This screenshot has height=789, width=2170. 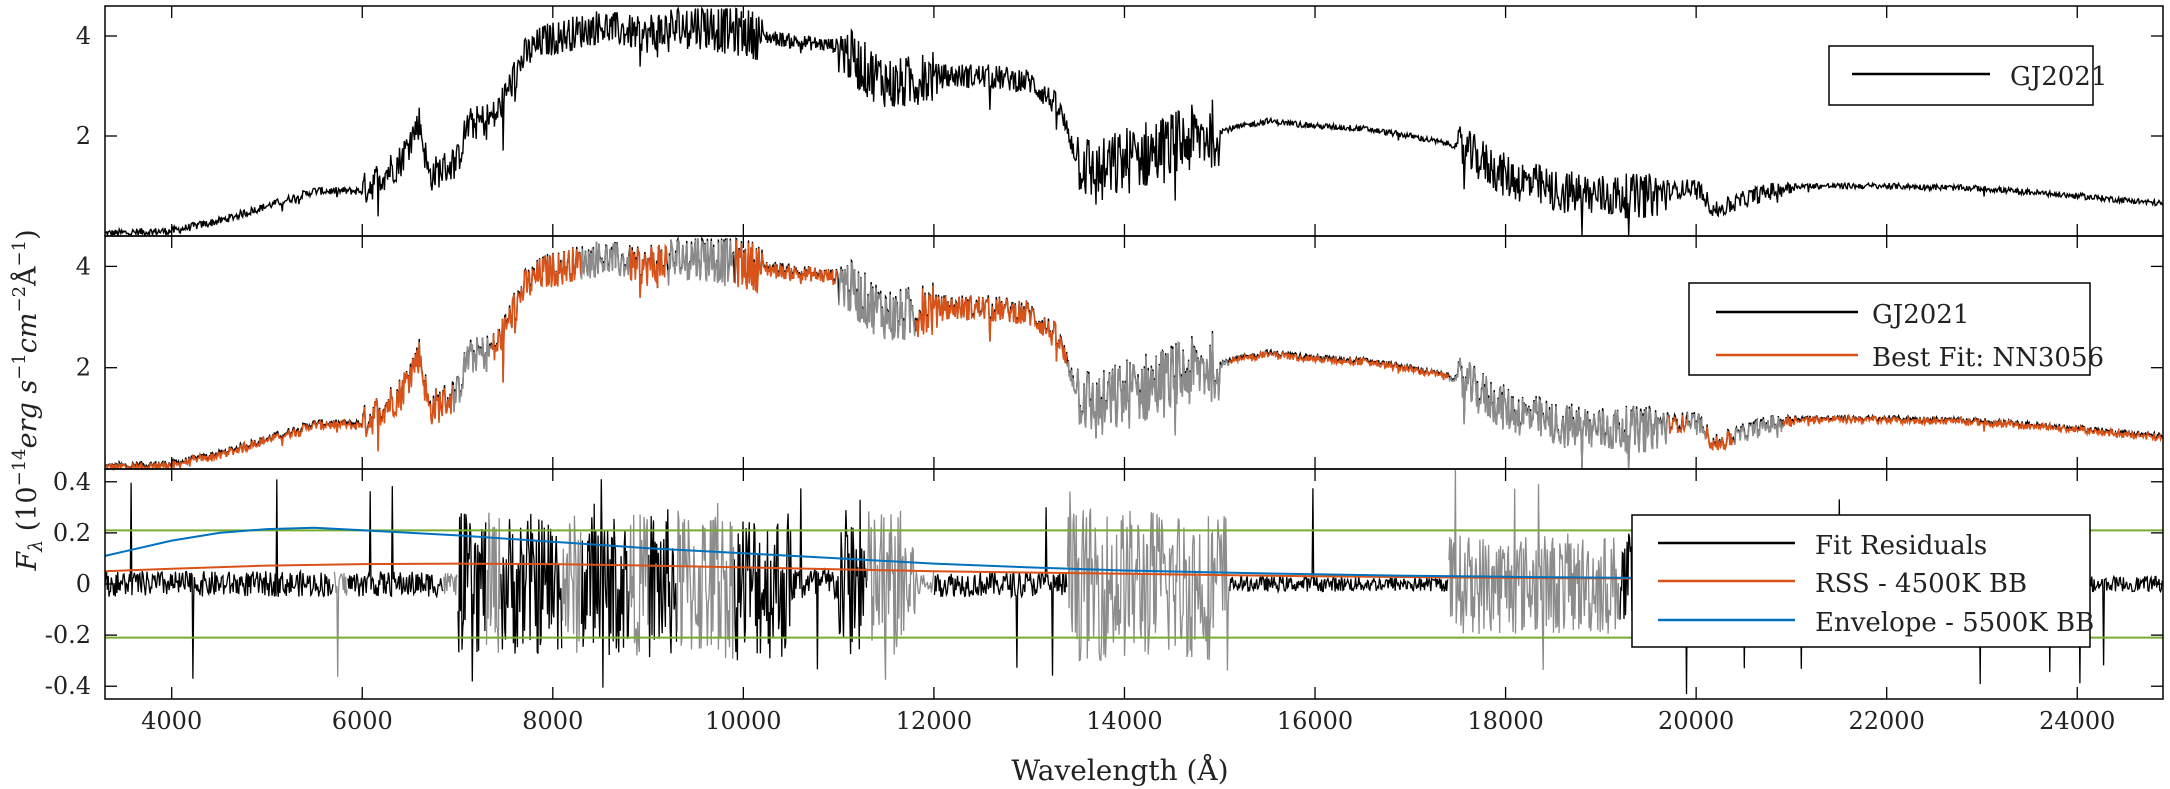 What do you see at coordinates (72, 533) in the screenshot?
I see `y-tick-label: 0.2` at bounding box center [72, 533].